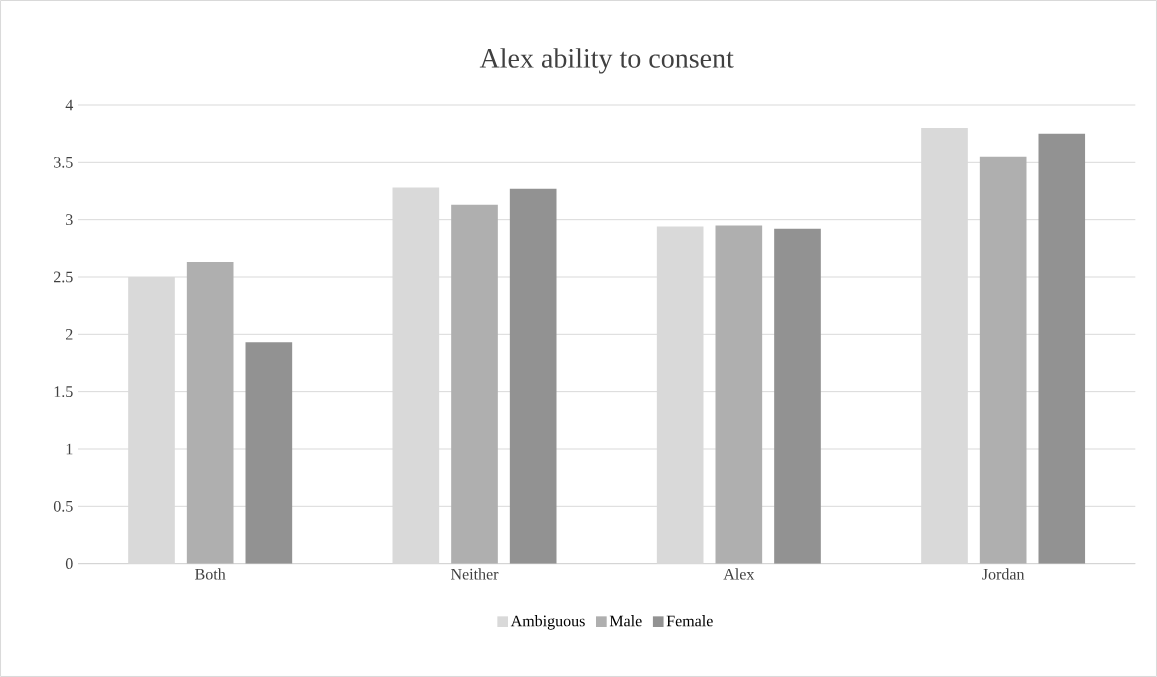 The width and height of the screenshot is (1157, 677). Describe the element at coordinates (606, 61) in the screenshot. I see `chart-title: Alex ability to consent` at that location.